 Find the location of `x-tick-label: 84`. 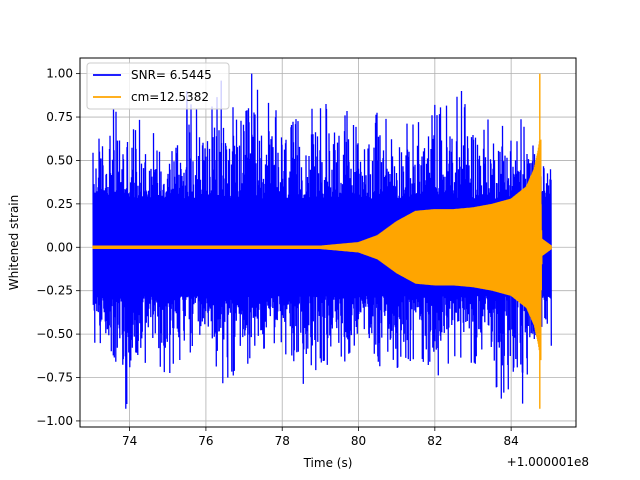

x-tick-label: 84 is located at coordinates (510, 441).